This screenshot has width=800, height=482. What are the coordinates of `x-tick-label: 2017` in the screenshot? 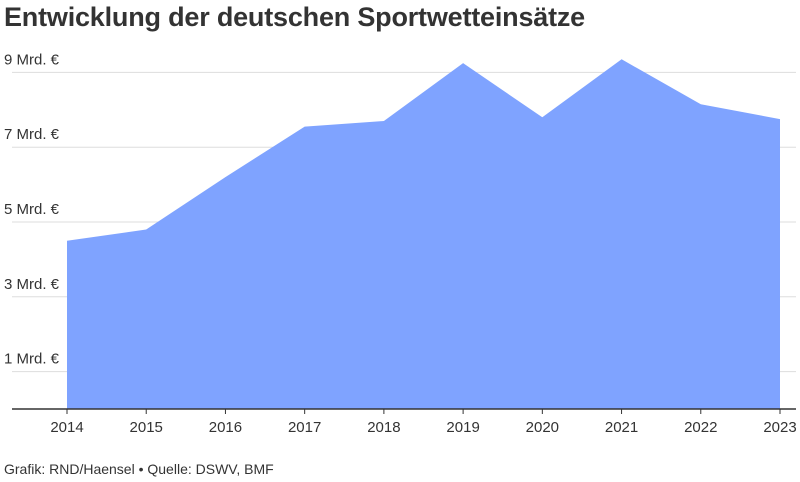 It's located at (304, 427).